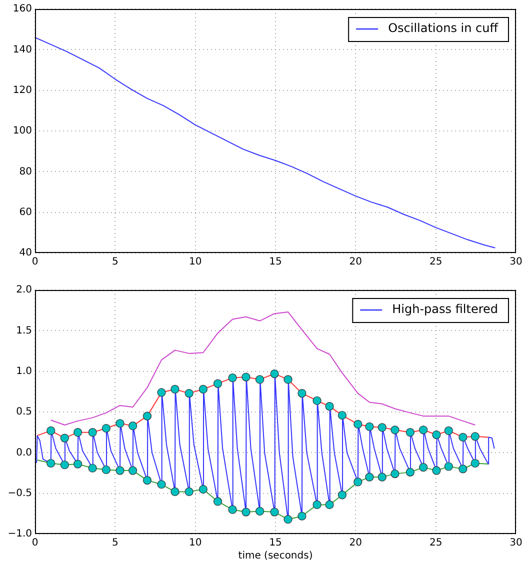 The height and width of the screenshot is (562, 531). Describe the element at coordinates (25, 212) in the screenshot. I see `y-tick-label: 60` at that location.